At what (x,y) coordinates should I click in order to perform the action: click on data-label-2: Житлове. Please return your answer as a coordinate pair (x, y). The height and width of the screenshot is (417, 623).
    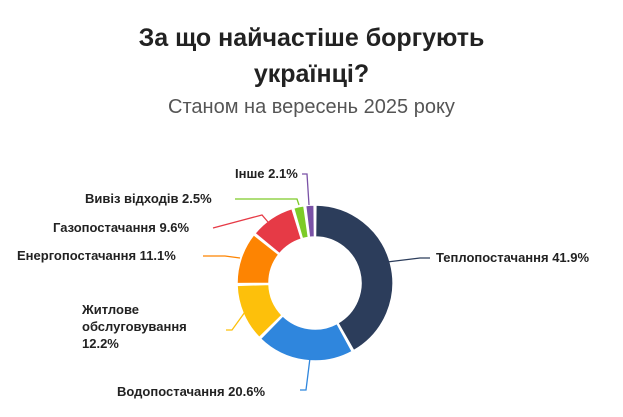
    Looking at the image, I should click on (110, 309).